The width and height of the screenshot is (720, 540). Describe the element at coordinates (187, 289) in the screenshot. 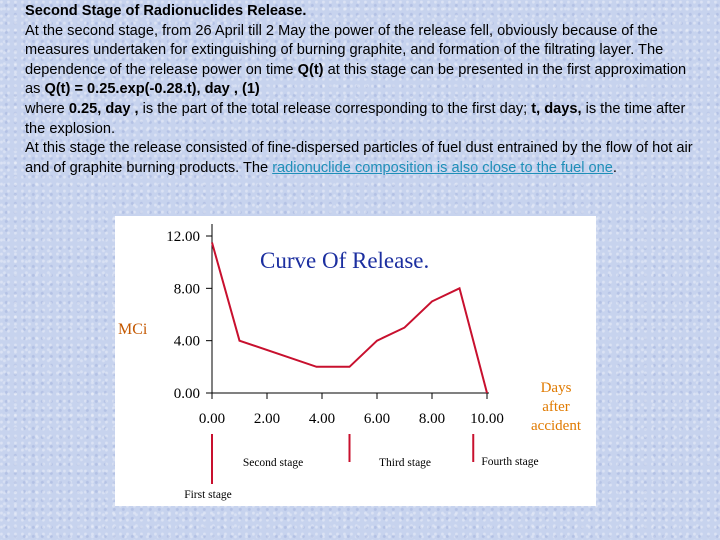

I see `y-tick-label: 8.00` at that location.